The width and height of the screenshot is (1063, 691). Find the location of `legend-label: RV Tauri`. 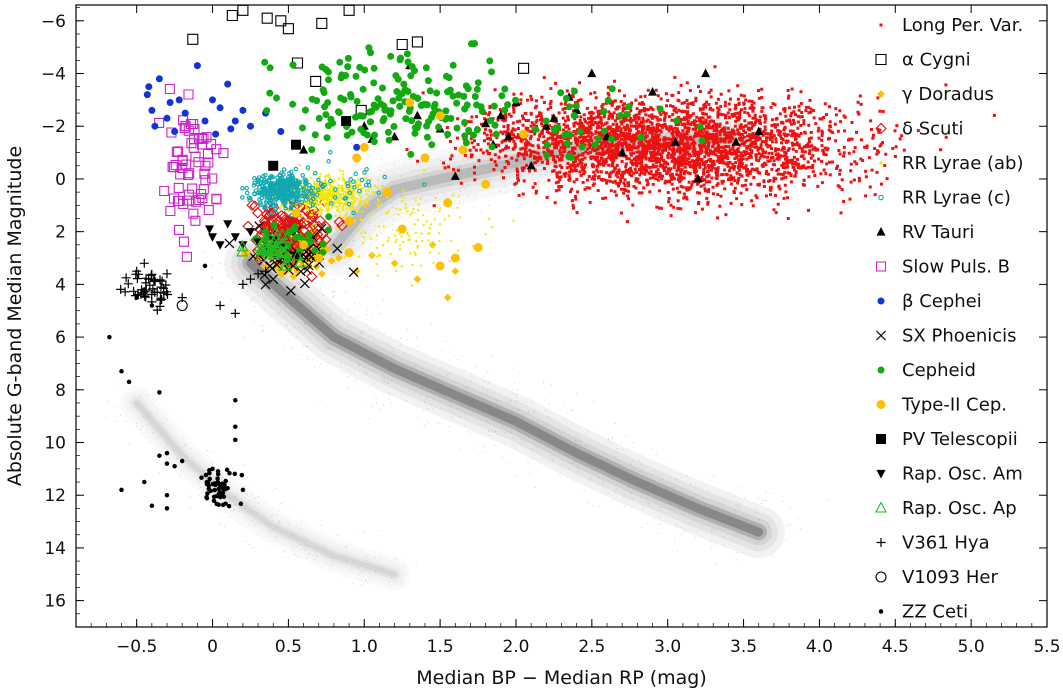

legend-label: RV Tauri is located at coordinates (938, 232).